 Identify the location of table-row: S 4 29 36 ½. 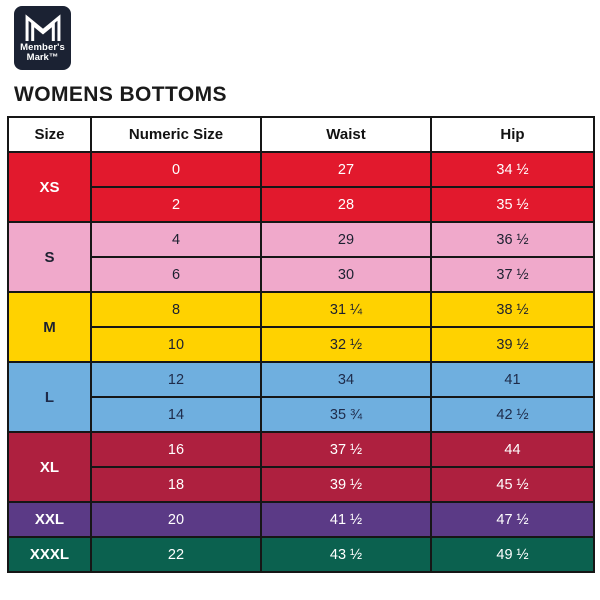
(301, 257).